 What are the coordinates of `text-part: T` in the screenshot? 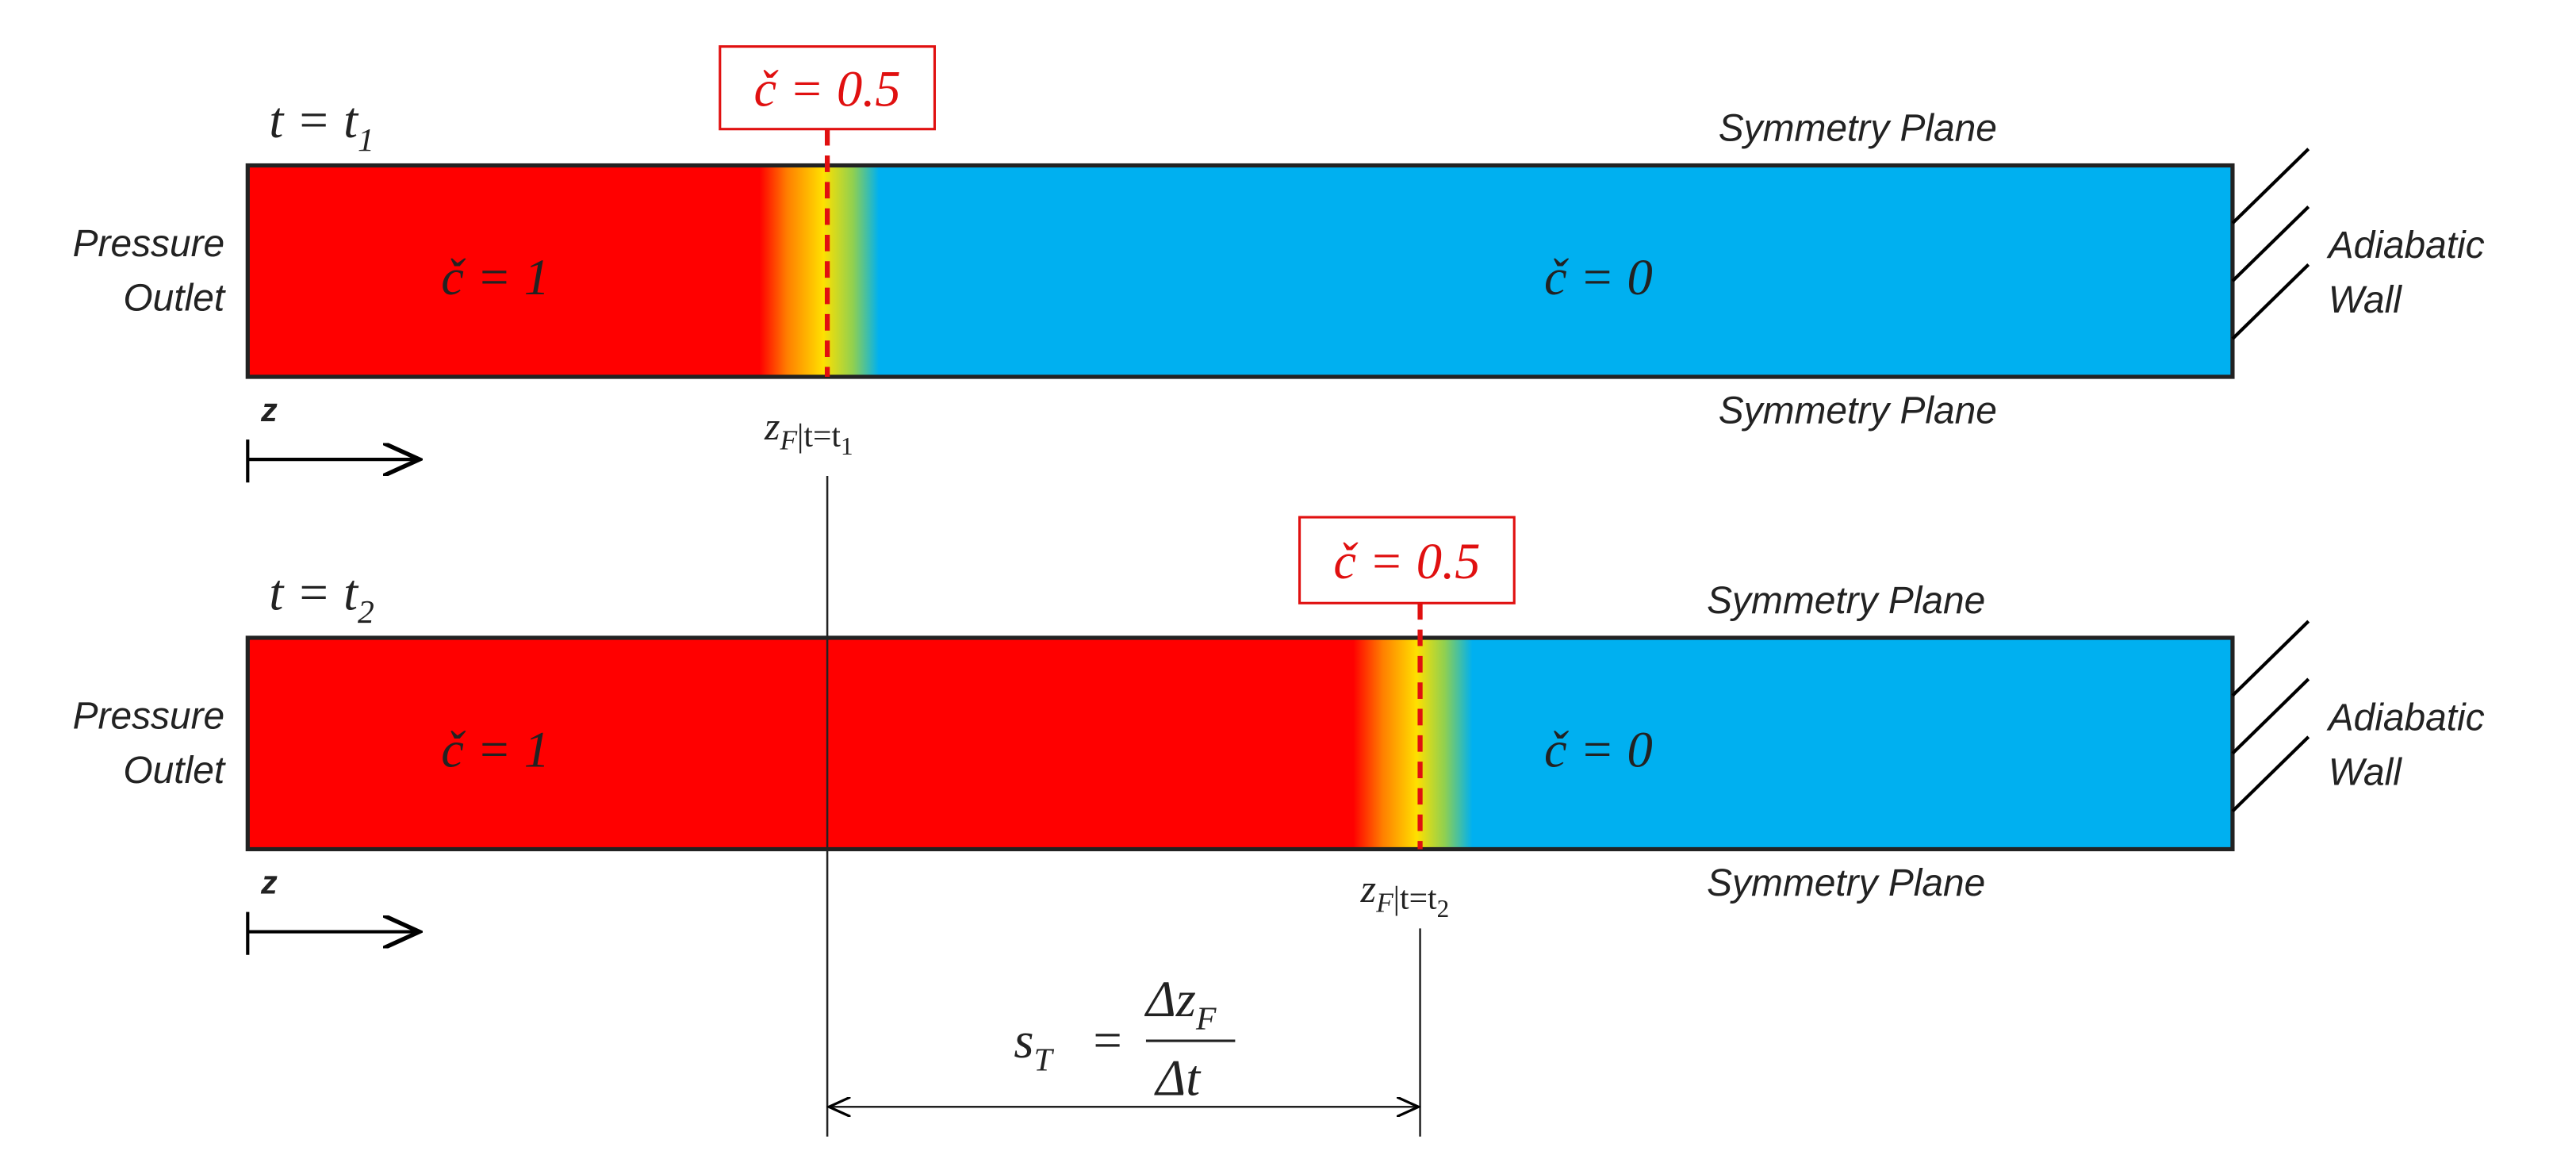 It's located at (1044, 1060).